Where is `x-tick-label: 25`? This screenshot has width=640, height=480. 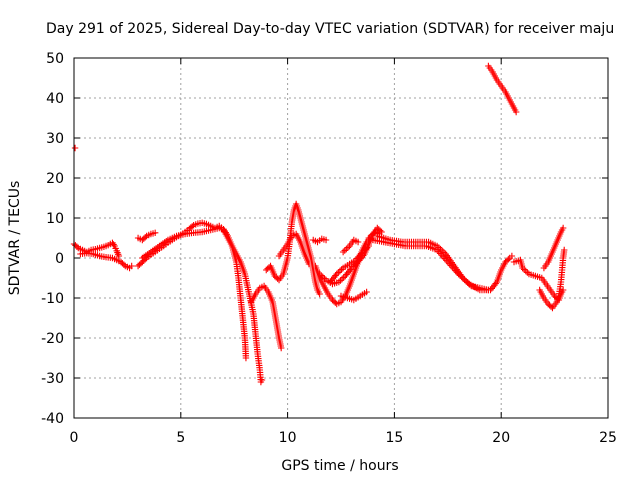
x-tick-label: 25 is located at coordinates (608, 438).